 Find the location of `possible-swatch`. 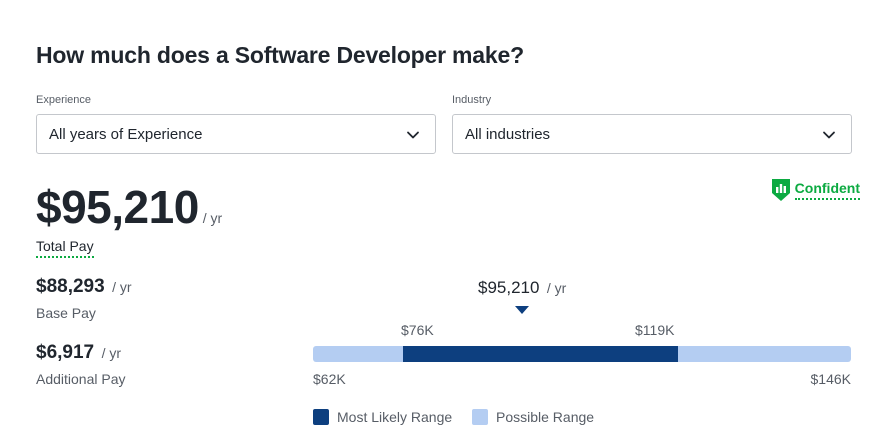

possible-swatch is located at coordinates (480, 417).